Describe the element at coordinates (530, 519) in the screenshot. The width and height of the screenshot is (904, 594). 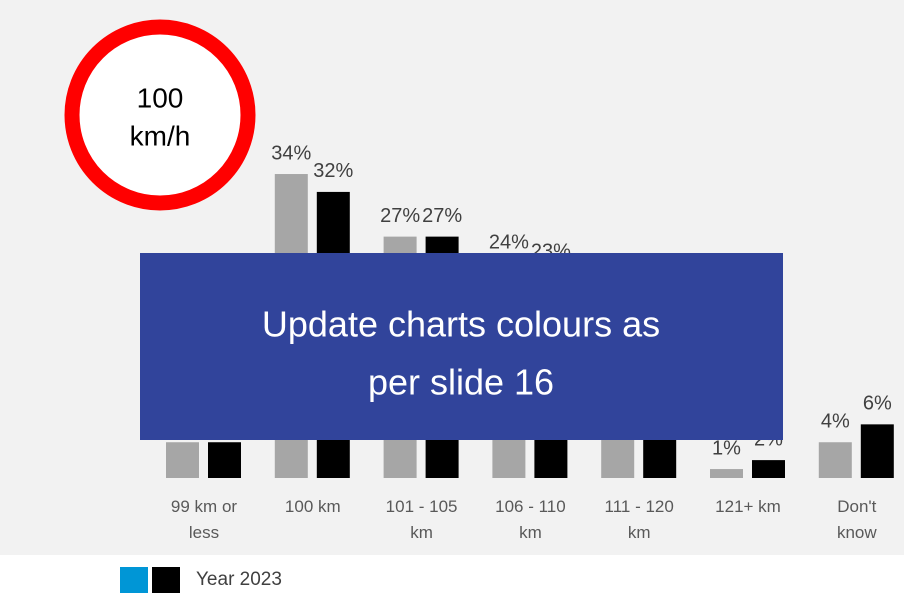
I see `x-tick-label: 106 - 110 km` at that location.